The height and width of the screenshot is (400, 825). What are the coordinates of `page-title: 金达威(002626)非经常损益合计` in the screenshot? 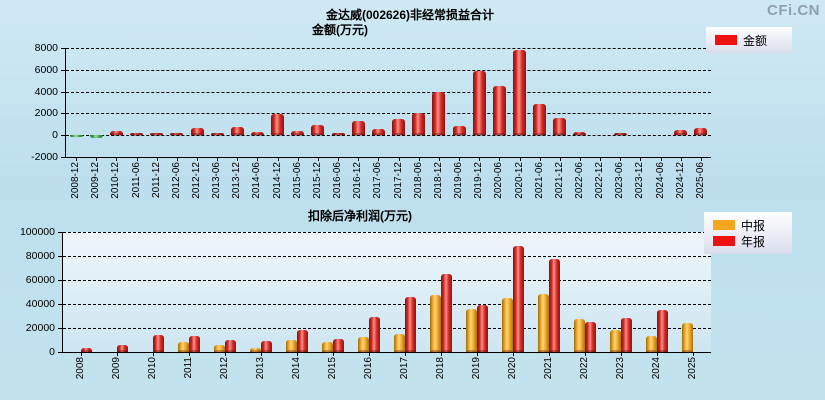 It's located at (410, 15).